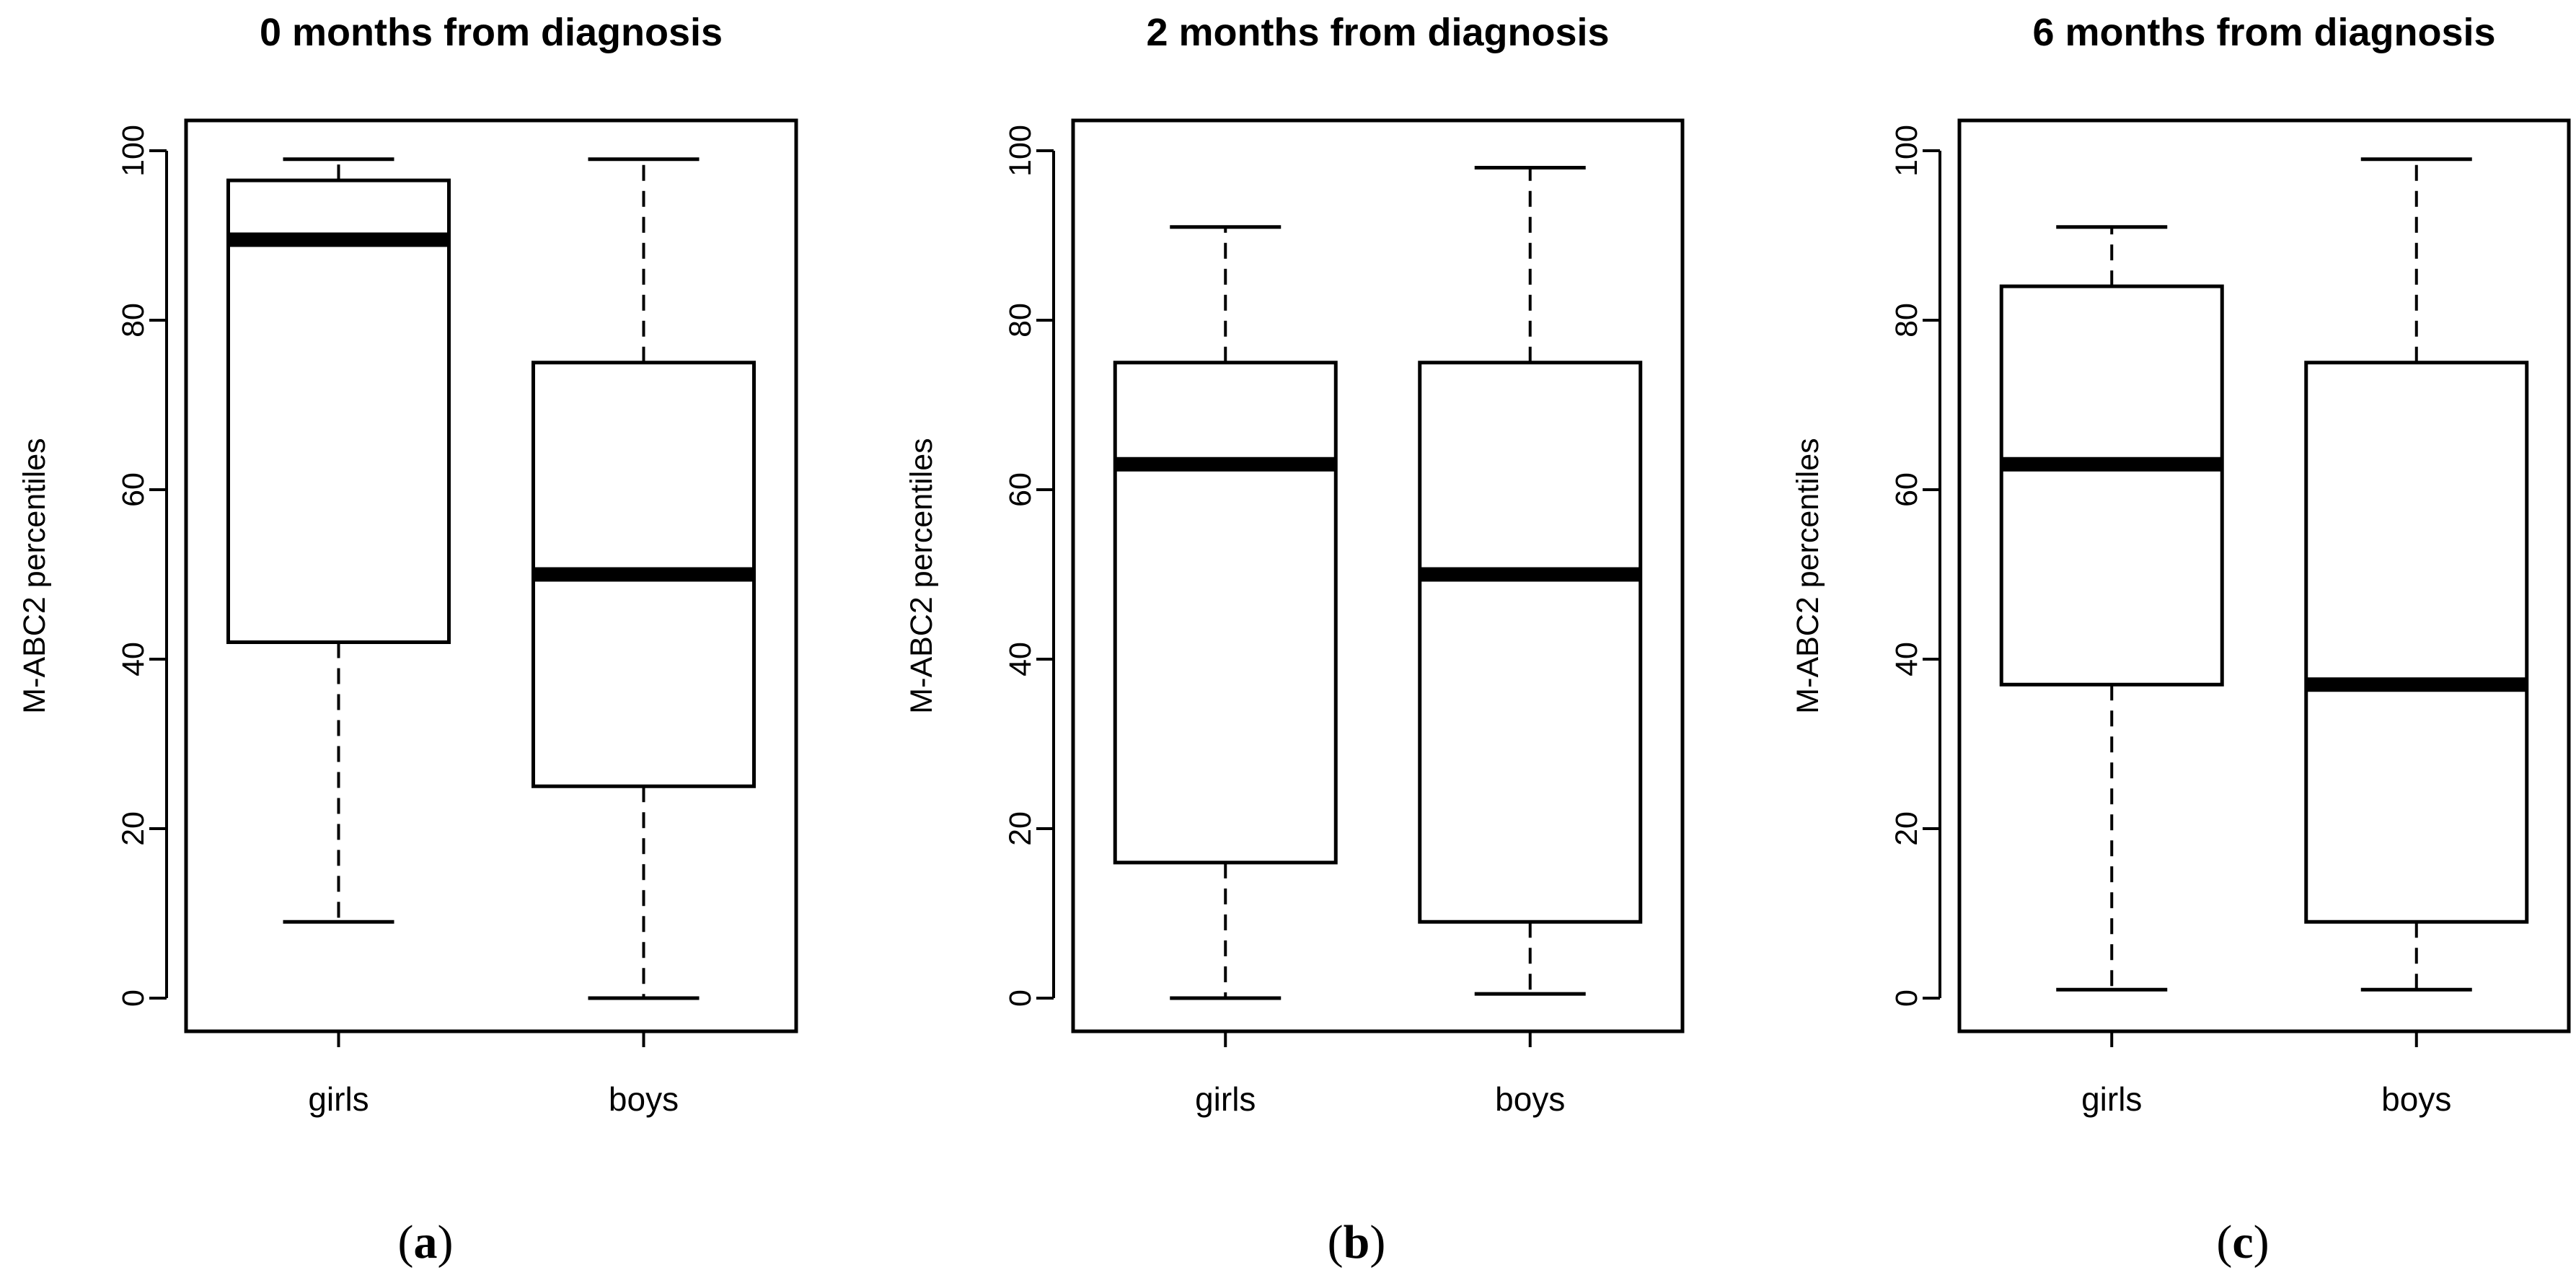 The width and height of the screenshot is (2576, 1283). I want to click on caption-letter: c, so click(2242, 1242).